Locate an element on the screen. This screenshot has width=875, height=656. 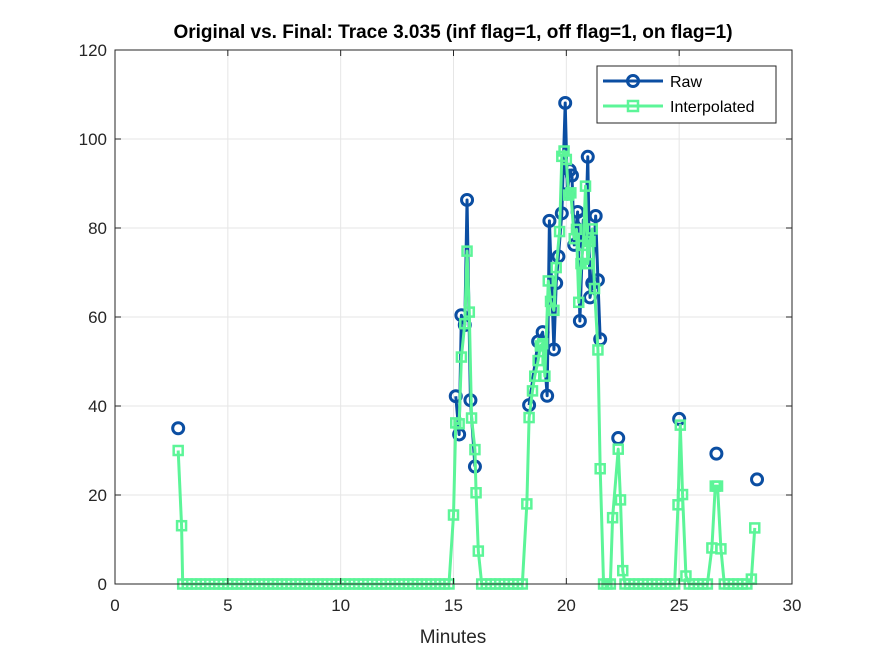
x-tick-label: 15 is located at coordinates (453, 605).